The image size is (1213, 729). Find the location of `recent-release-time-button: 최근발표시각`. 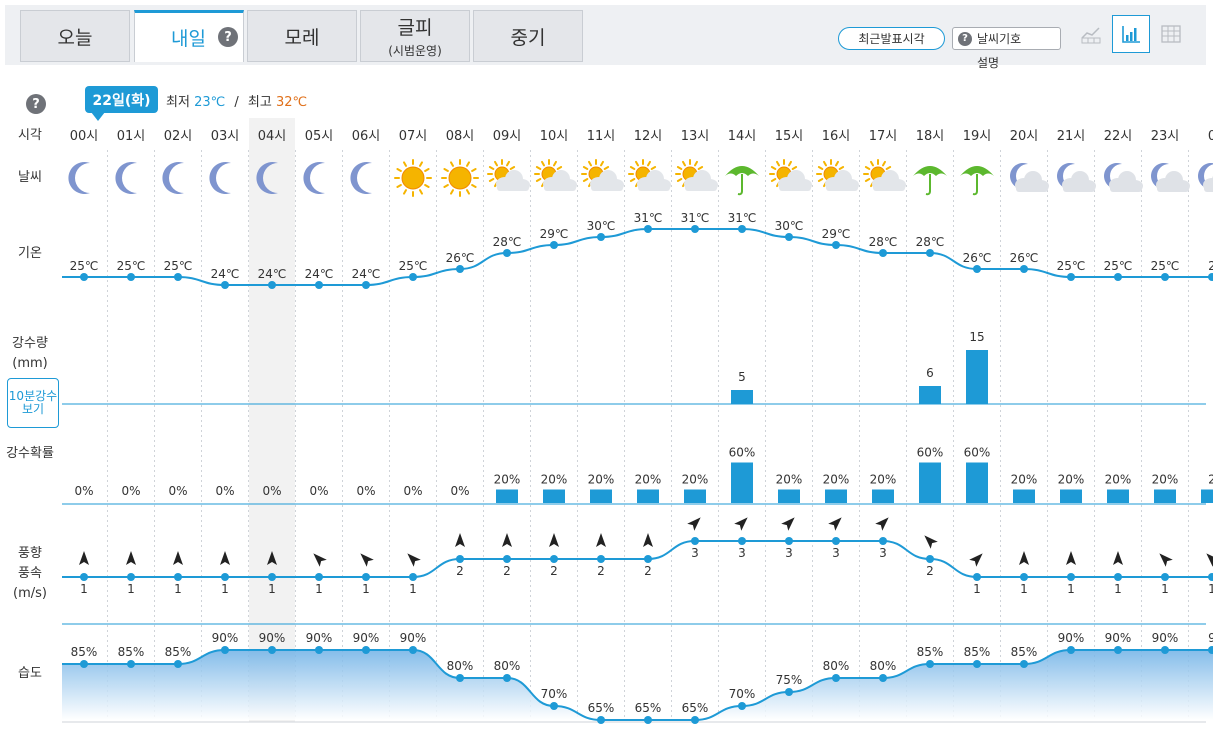

recent-release-time-button: 최근발표시각 is located at coordinates (891, 38).